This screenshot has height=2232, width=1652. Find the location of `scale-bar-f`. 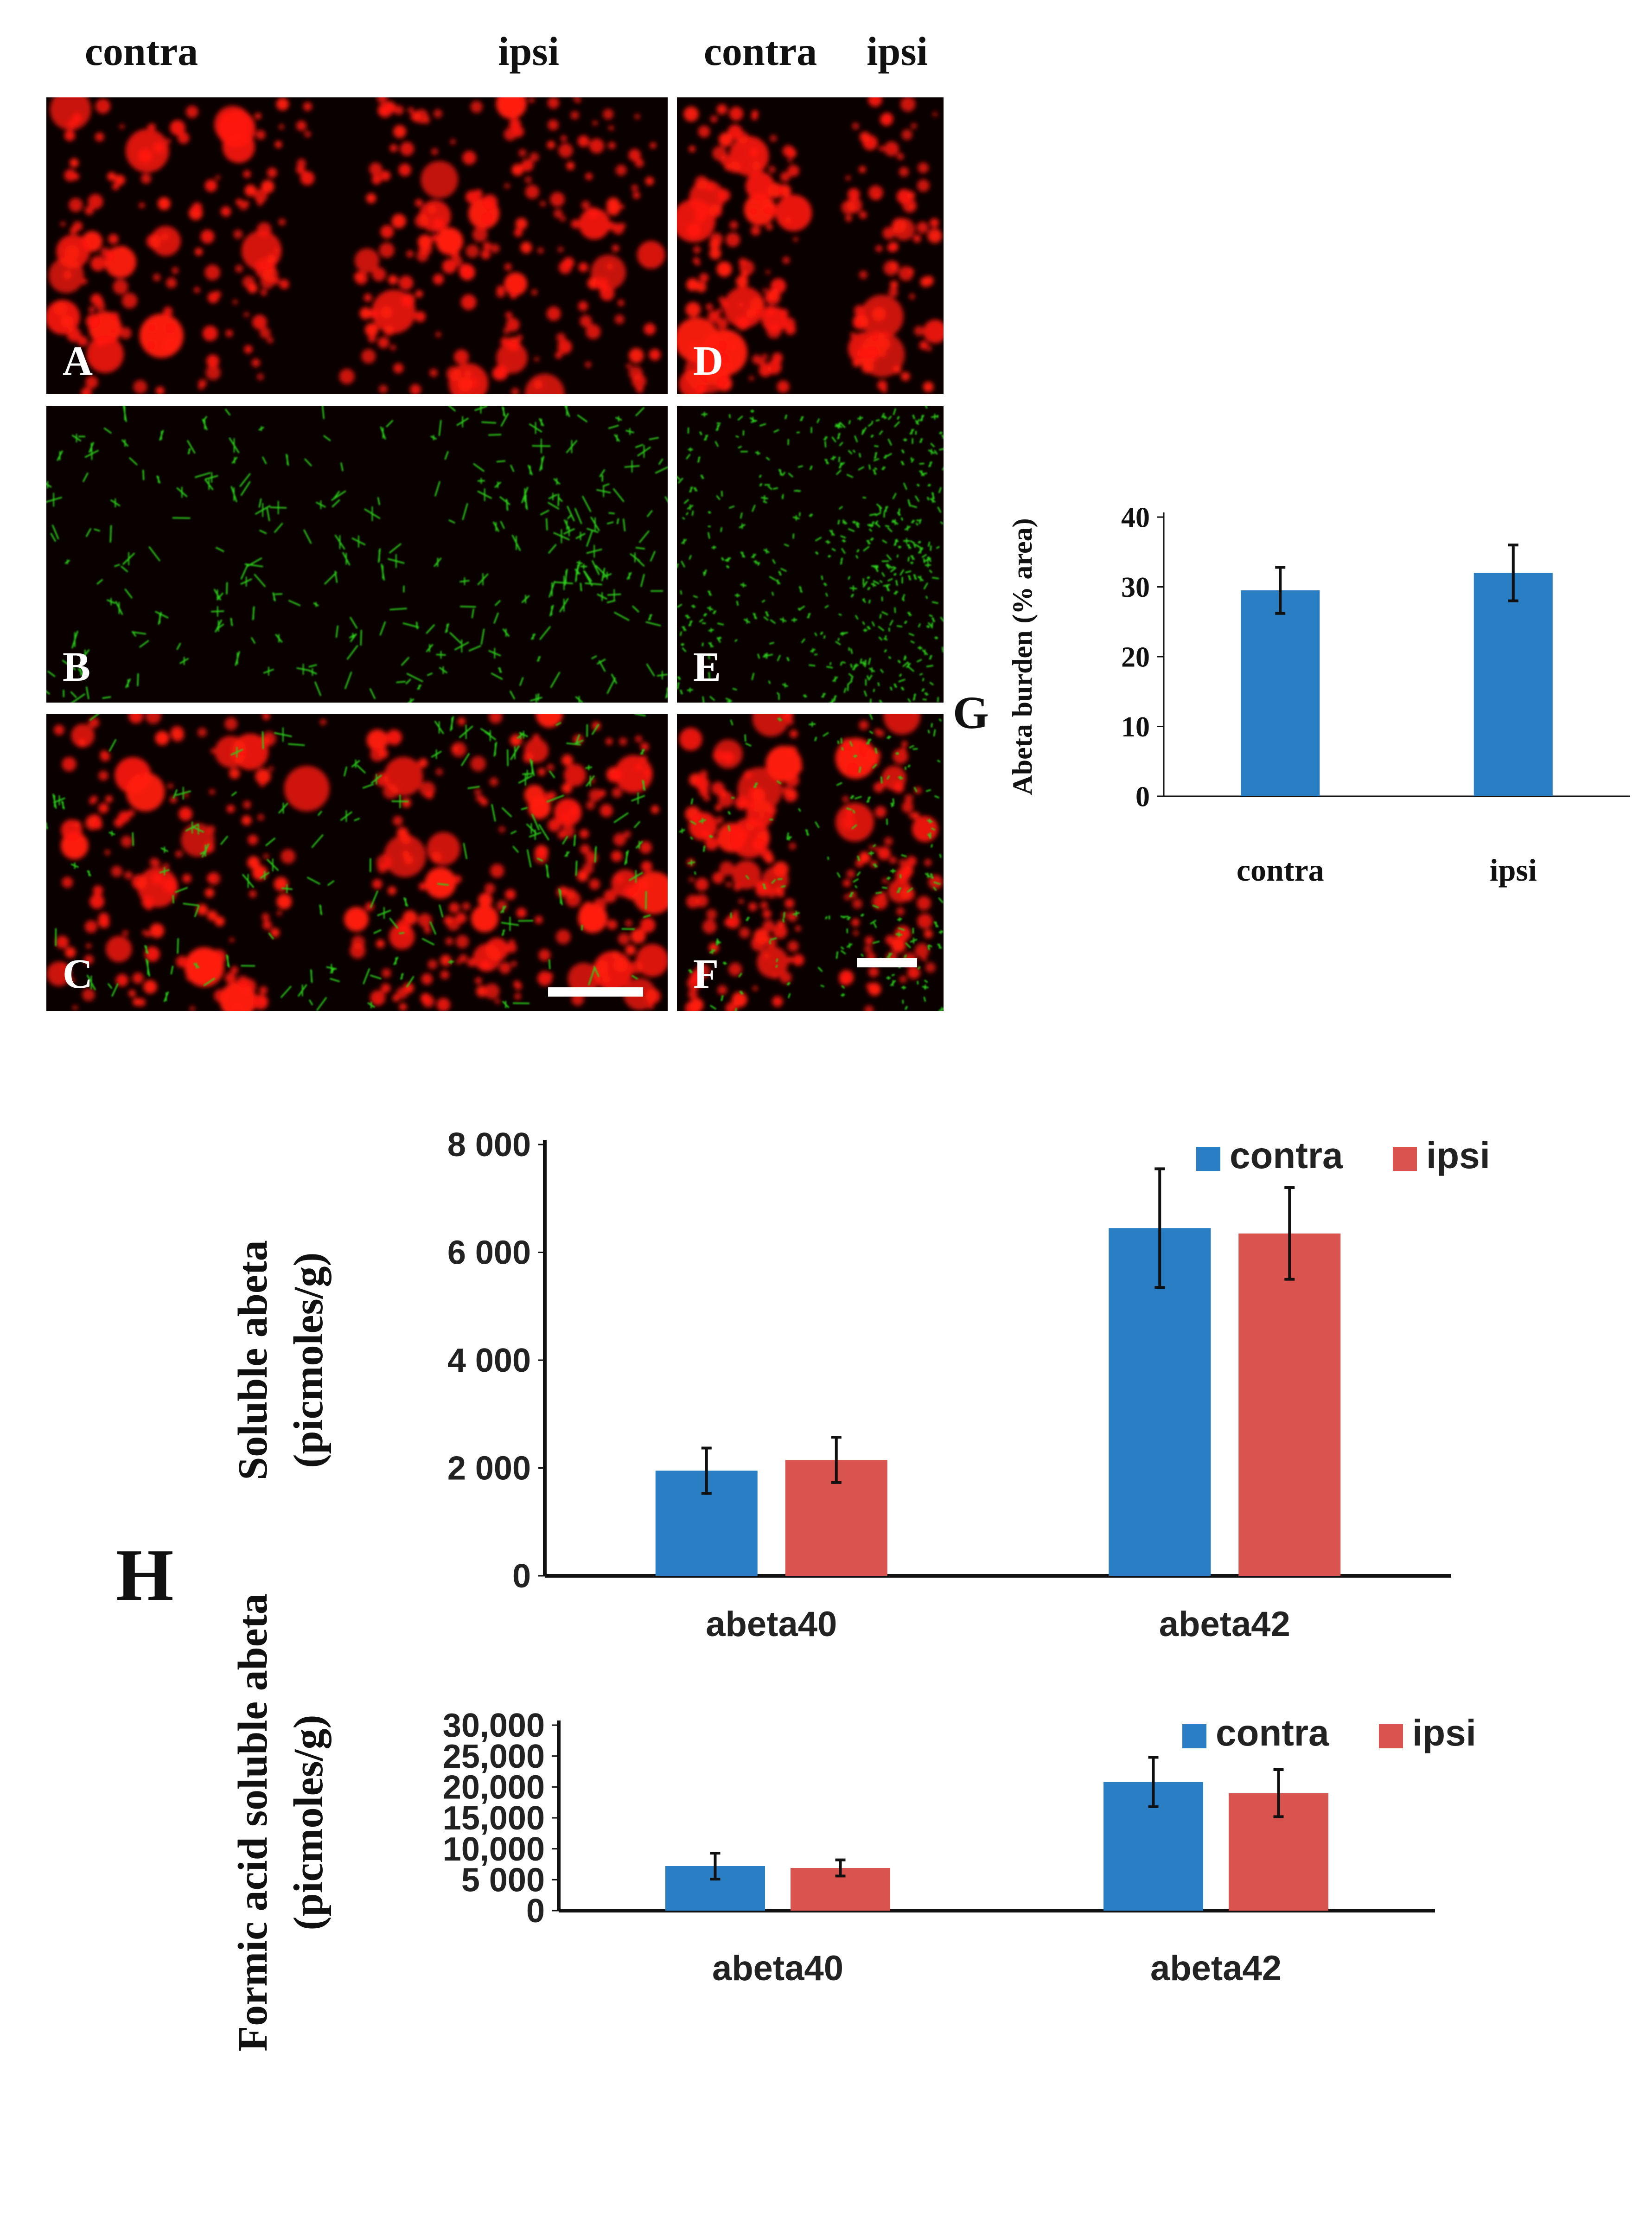

scale-bar-f is located at coordinates (887, 963).